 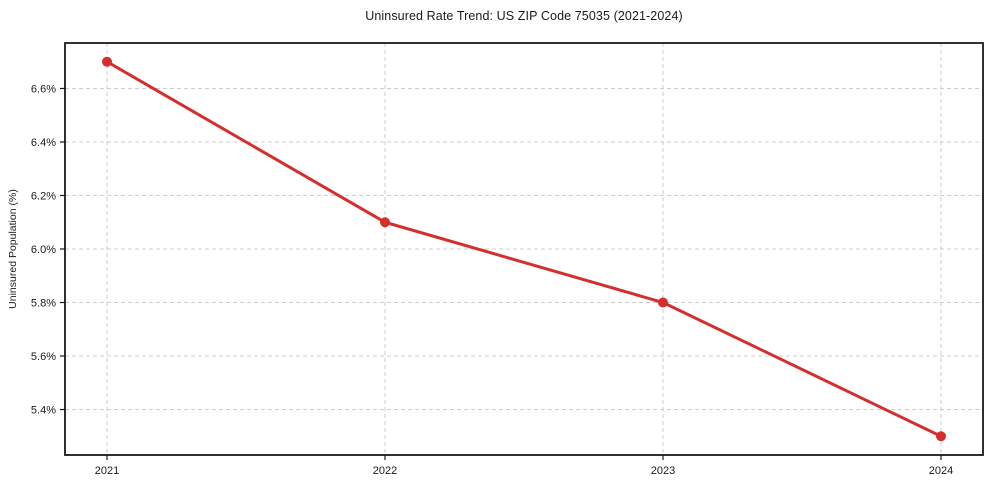 What do you see at coordinates (43, 357) in the screenshot?
I see `y-tick-label: 5.6%` at bounding box center [43, 357].